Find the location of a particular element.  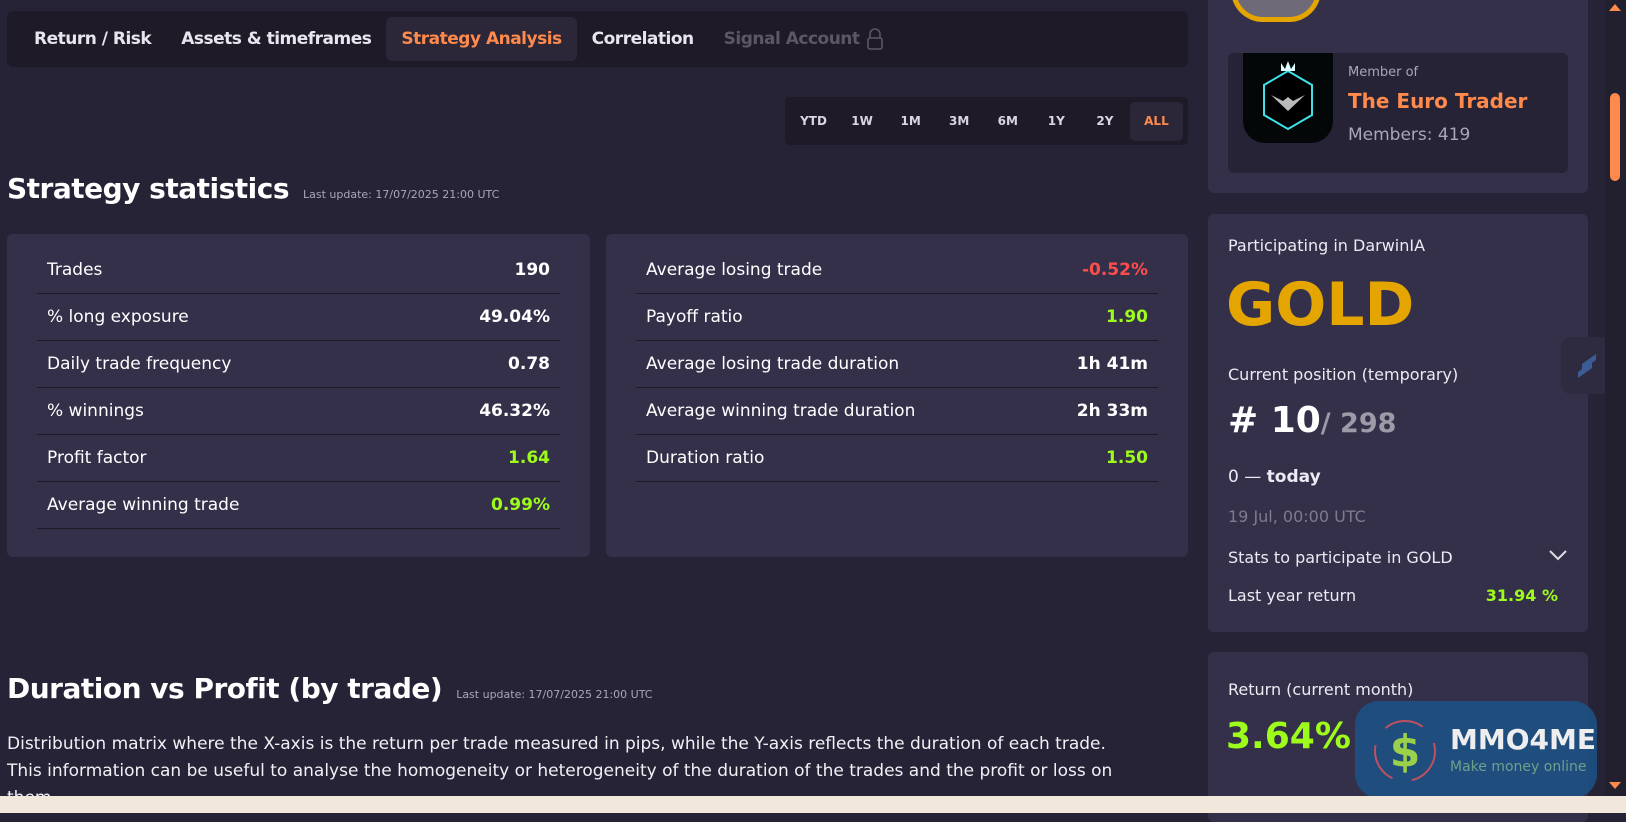

stat-row: % long exposure 49.04% is located at coordinates (298, 317).